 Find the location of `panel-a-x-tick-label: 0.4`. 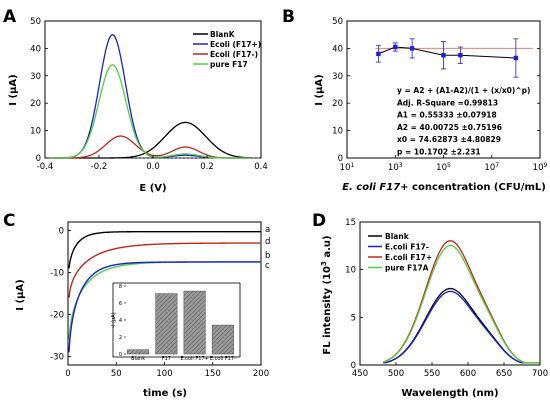

panel-a-x-tick-label: 0.4 is located at coordinates (261, 167).